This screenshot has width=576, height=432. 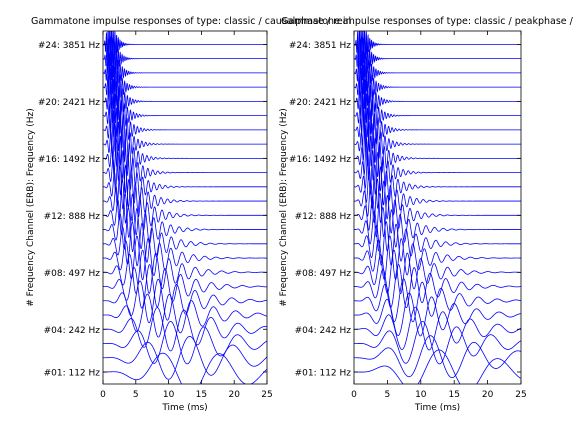 I want to click on series-line-ch15, so click(x=185, y=172).